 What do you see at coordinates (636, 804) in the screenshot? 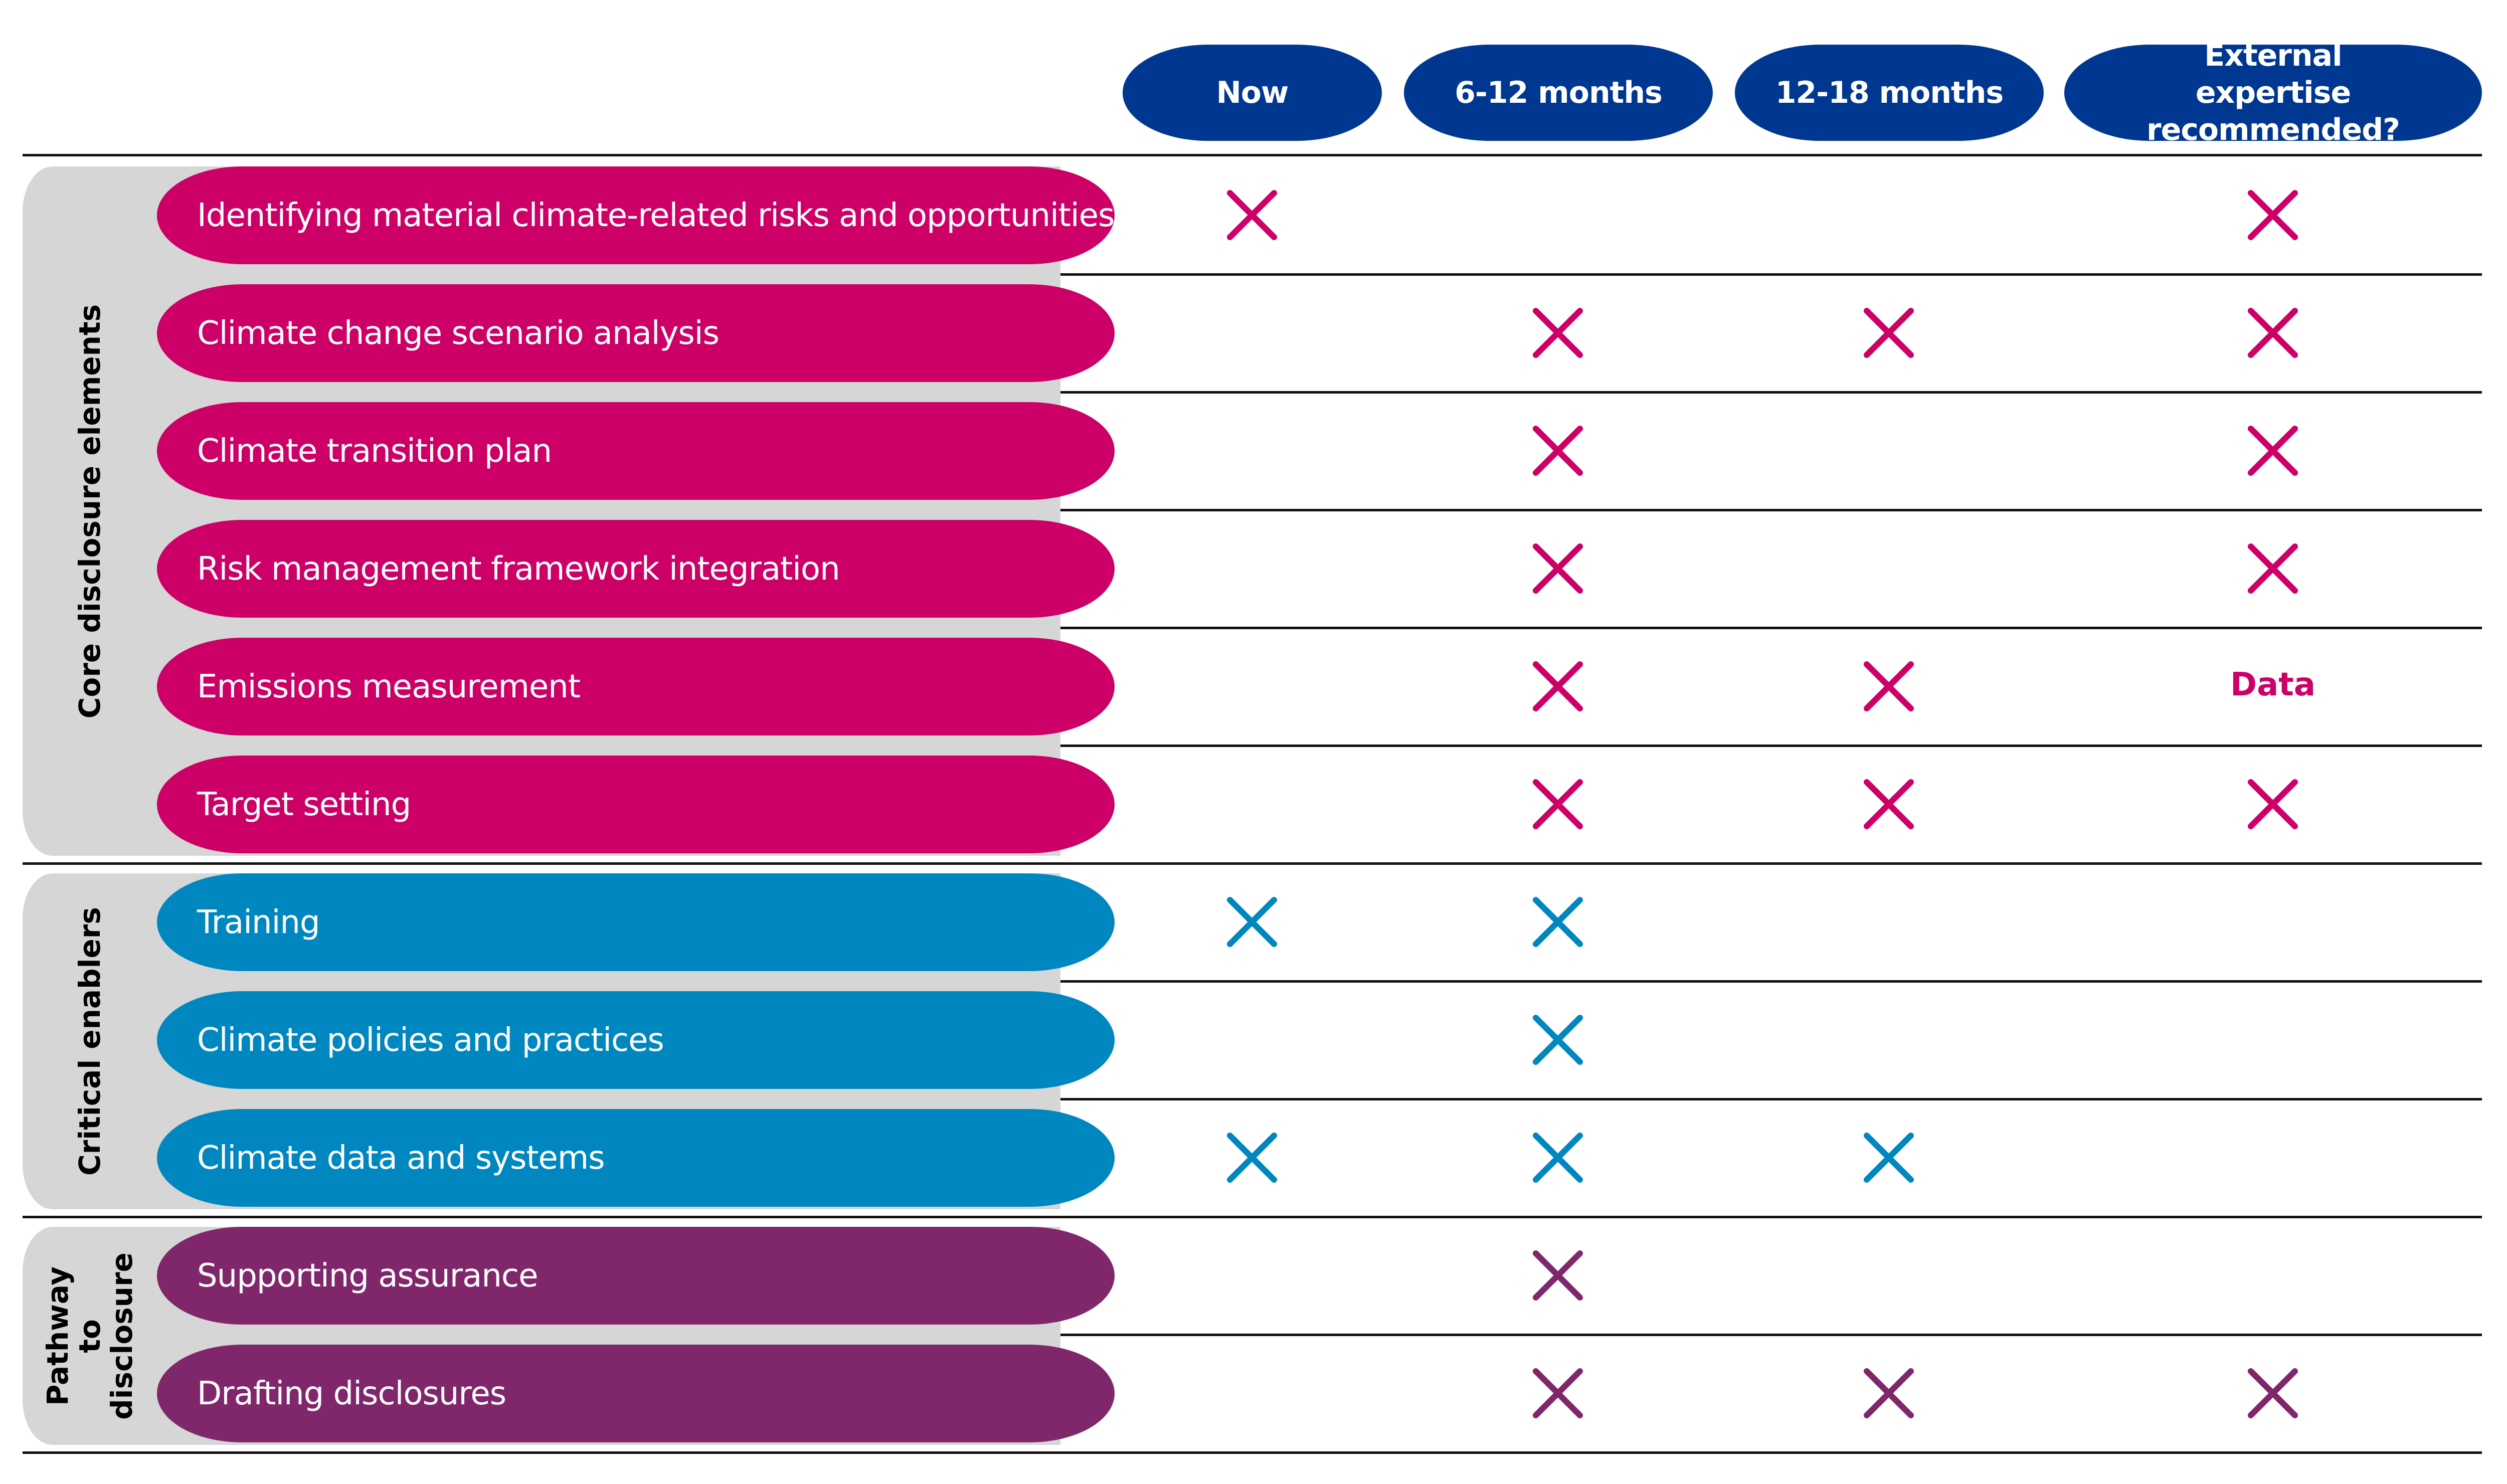
I see `row-label-pill: Target setting` at bounding box center [636, 804].